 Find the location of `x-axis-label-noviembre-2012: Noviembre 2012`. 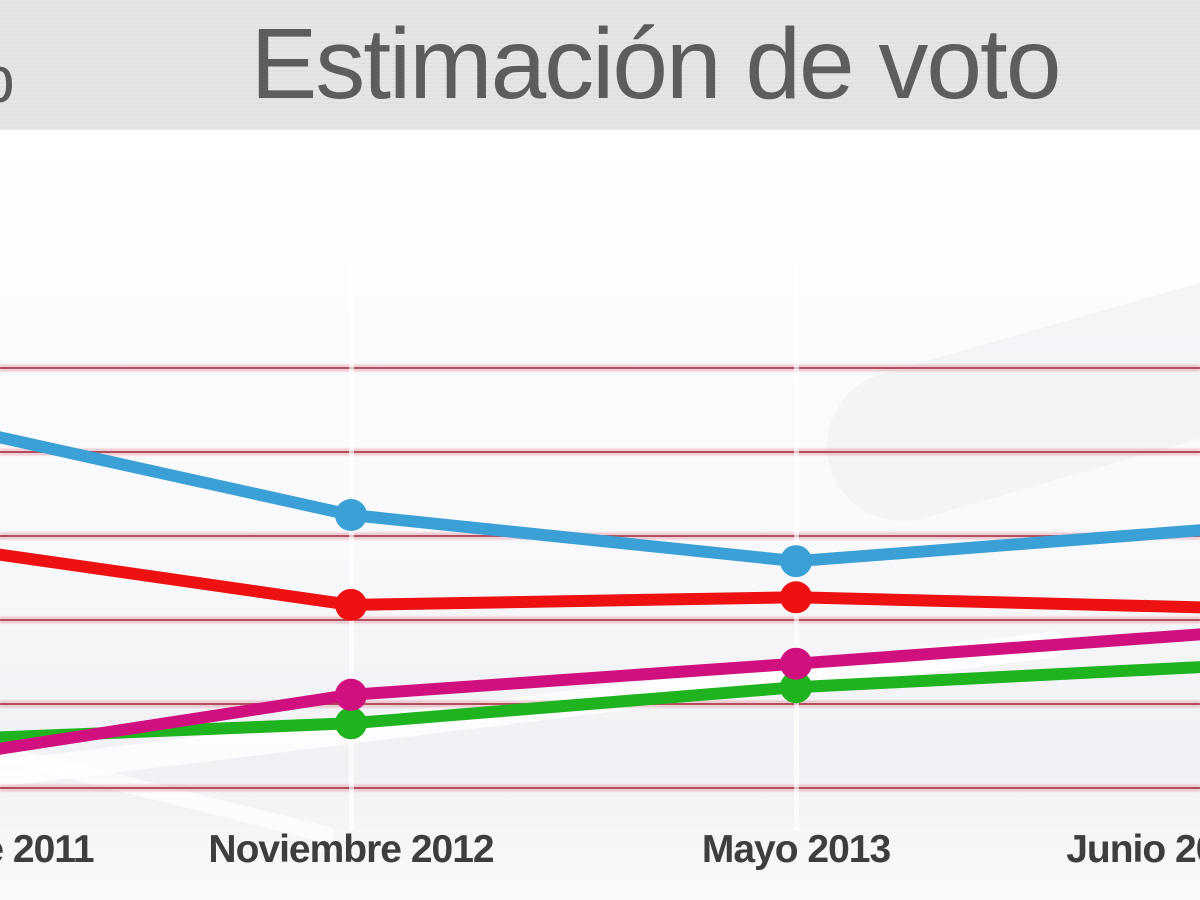

x-axis-label-noviembre-2012: Noviembre 2012 is located at coordinates (351, 849).